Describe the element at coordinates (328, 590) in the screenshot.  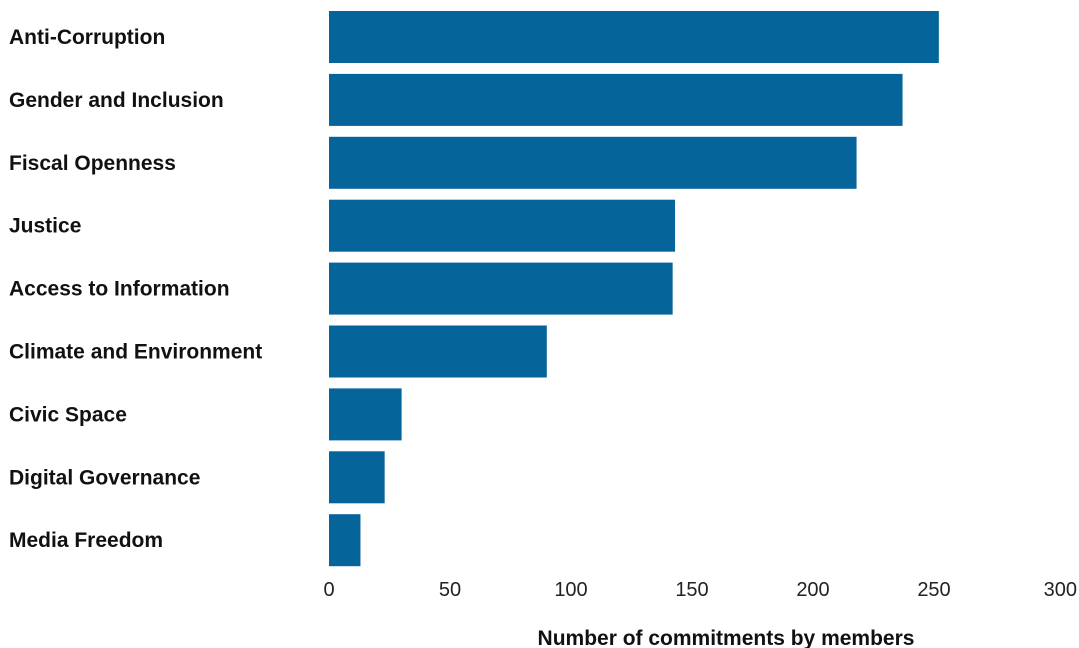
I see `x-tick-label: 0` at that location.